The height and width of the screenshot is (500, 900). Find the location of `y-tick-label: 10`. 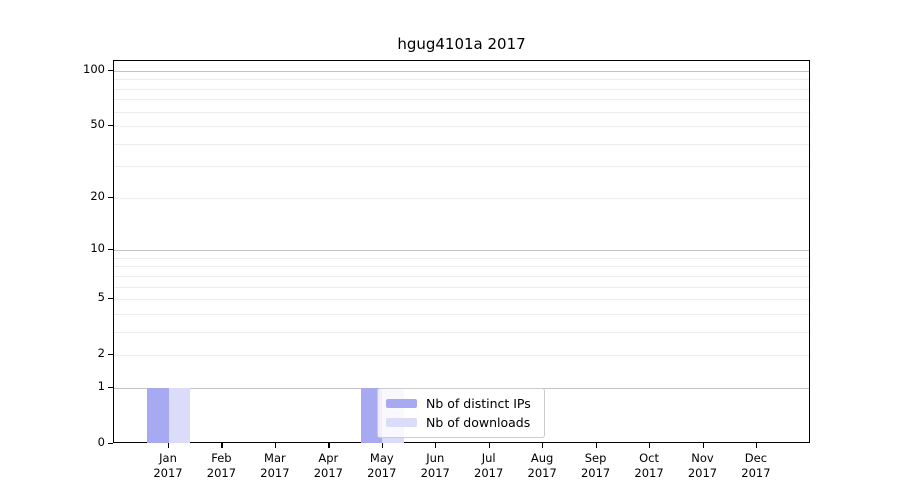

y-tick-label: 10 is located at coordinates (97, 248).